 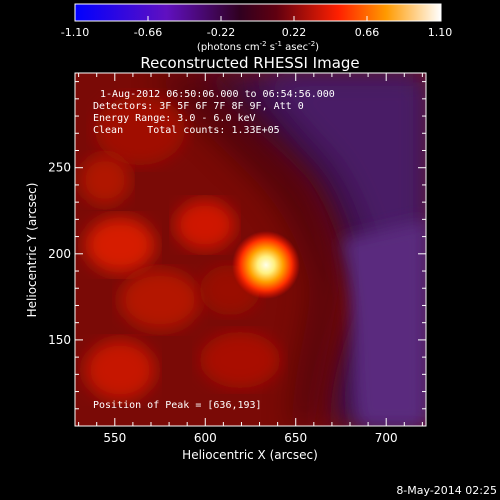 What do you see at coordinates (186, 130) in the screenshot?
I see `annotation-clean-counts: Clean Total counts: 1.33E+05` at bounding box center [186, 130].